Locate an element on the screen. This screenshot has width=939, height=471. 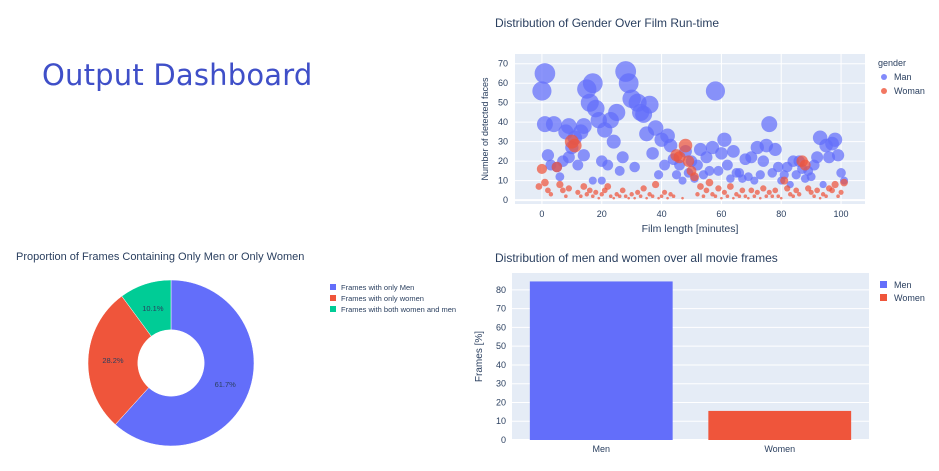
scatter-legend-title: gender is located at coordinates (892, 63).